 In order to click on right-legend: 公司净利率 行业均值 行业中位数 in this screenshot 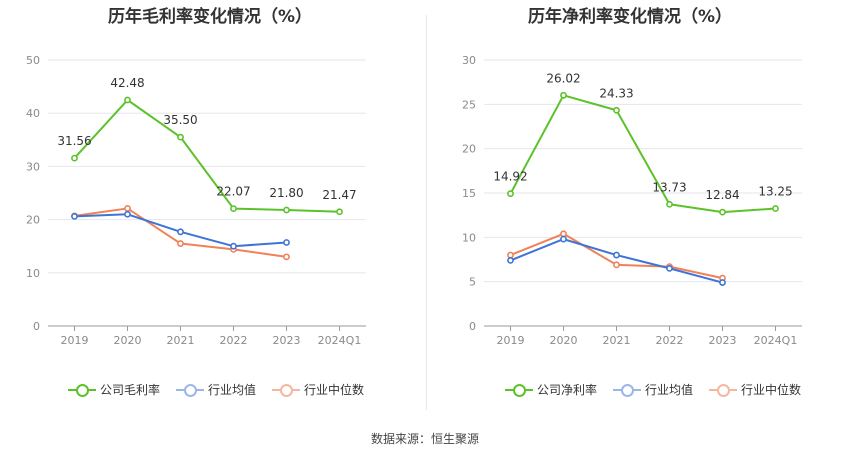, I will do `click(661, 389)`.